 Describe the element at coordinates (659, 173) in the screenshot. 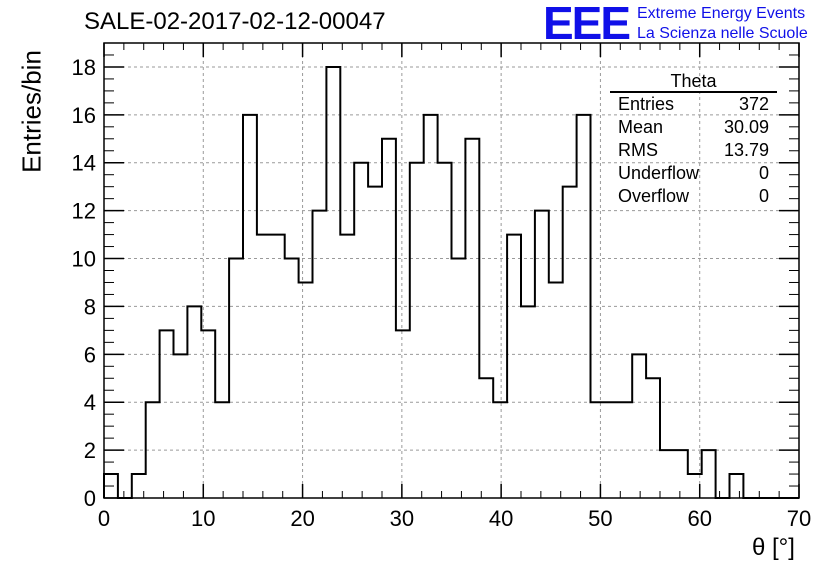

I see `stats-label: Underflow` at that location.